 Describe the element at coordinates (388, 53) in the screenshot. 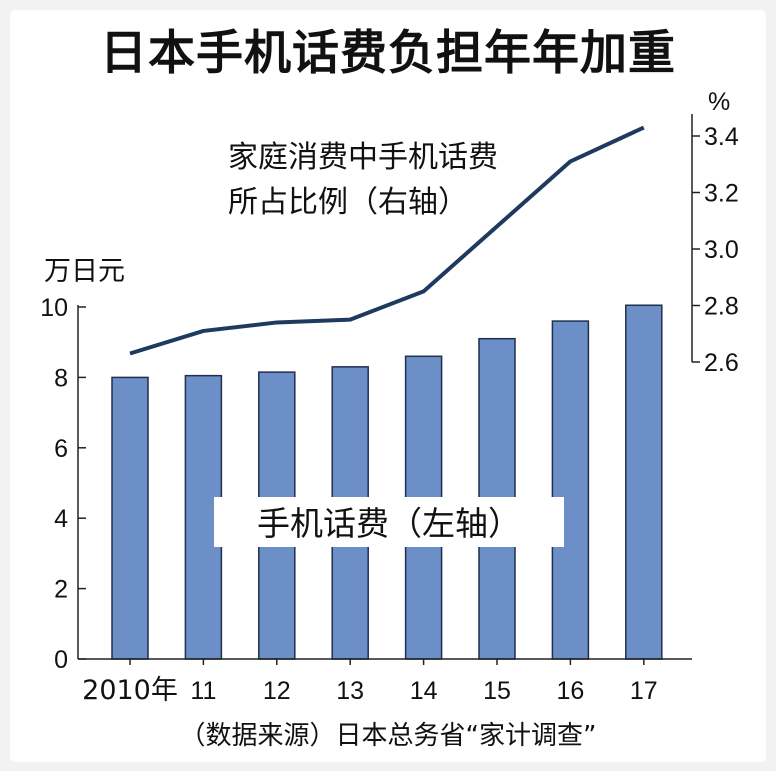

I see `chart-title: 日本手机话费负担年年加重` at that location.